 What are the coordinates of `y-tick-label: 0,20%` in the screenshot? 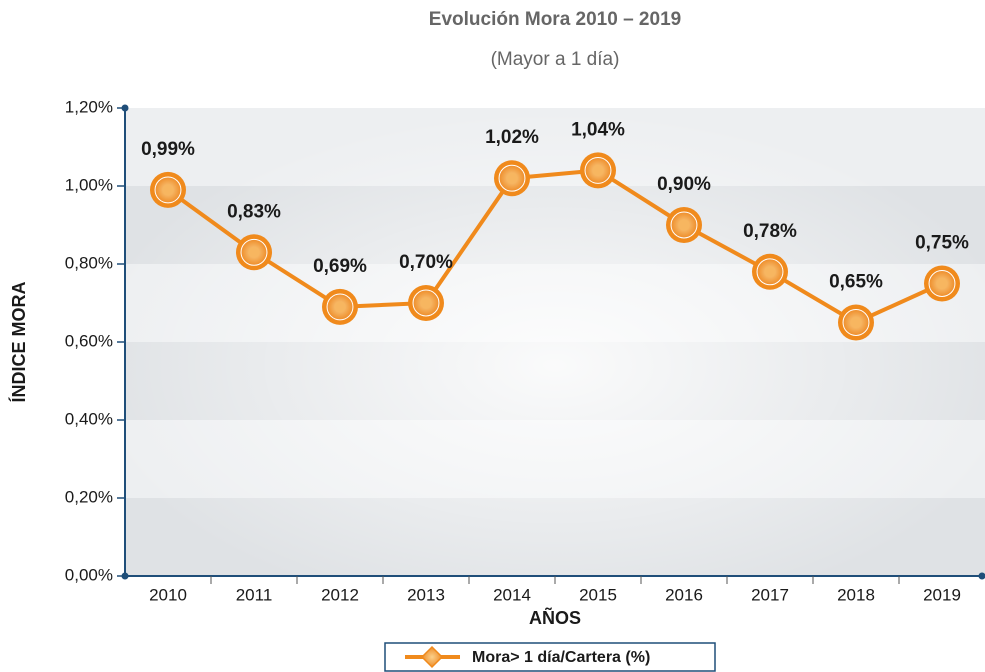 It's located at (89, 496).